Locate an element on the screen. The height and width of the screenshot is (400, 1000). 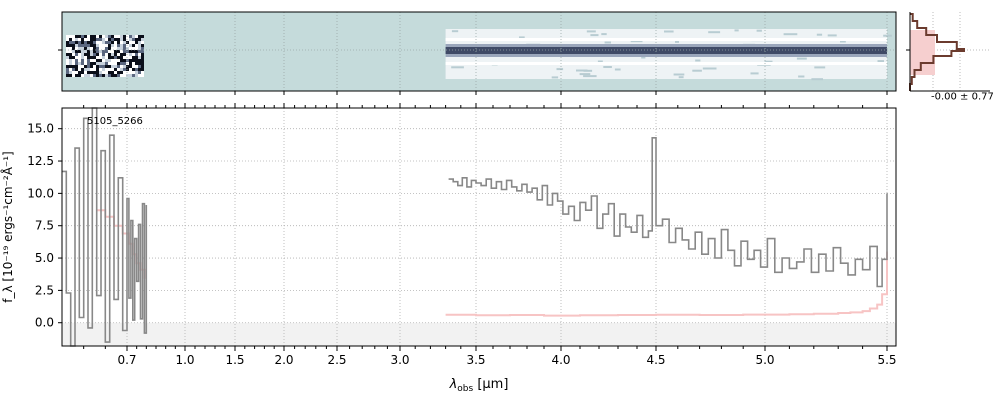
panel-2d-content is located at coordinates (479, 55).